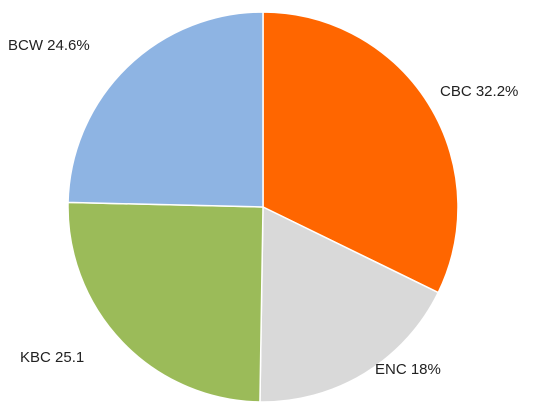 This screenshot has width=538, height=403. Describe the element at coordinates (68, 45) in the screenshot. I see `slice-value: 24.6%` at that location.